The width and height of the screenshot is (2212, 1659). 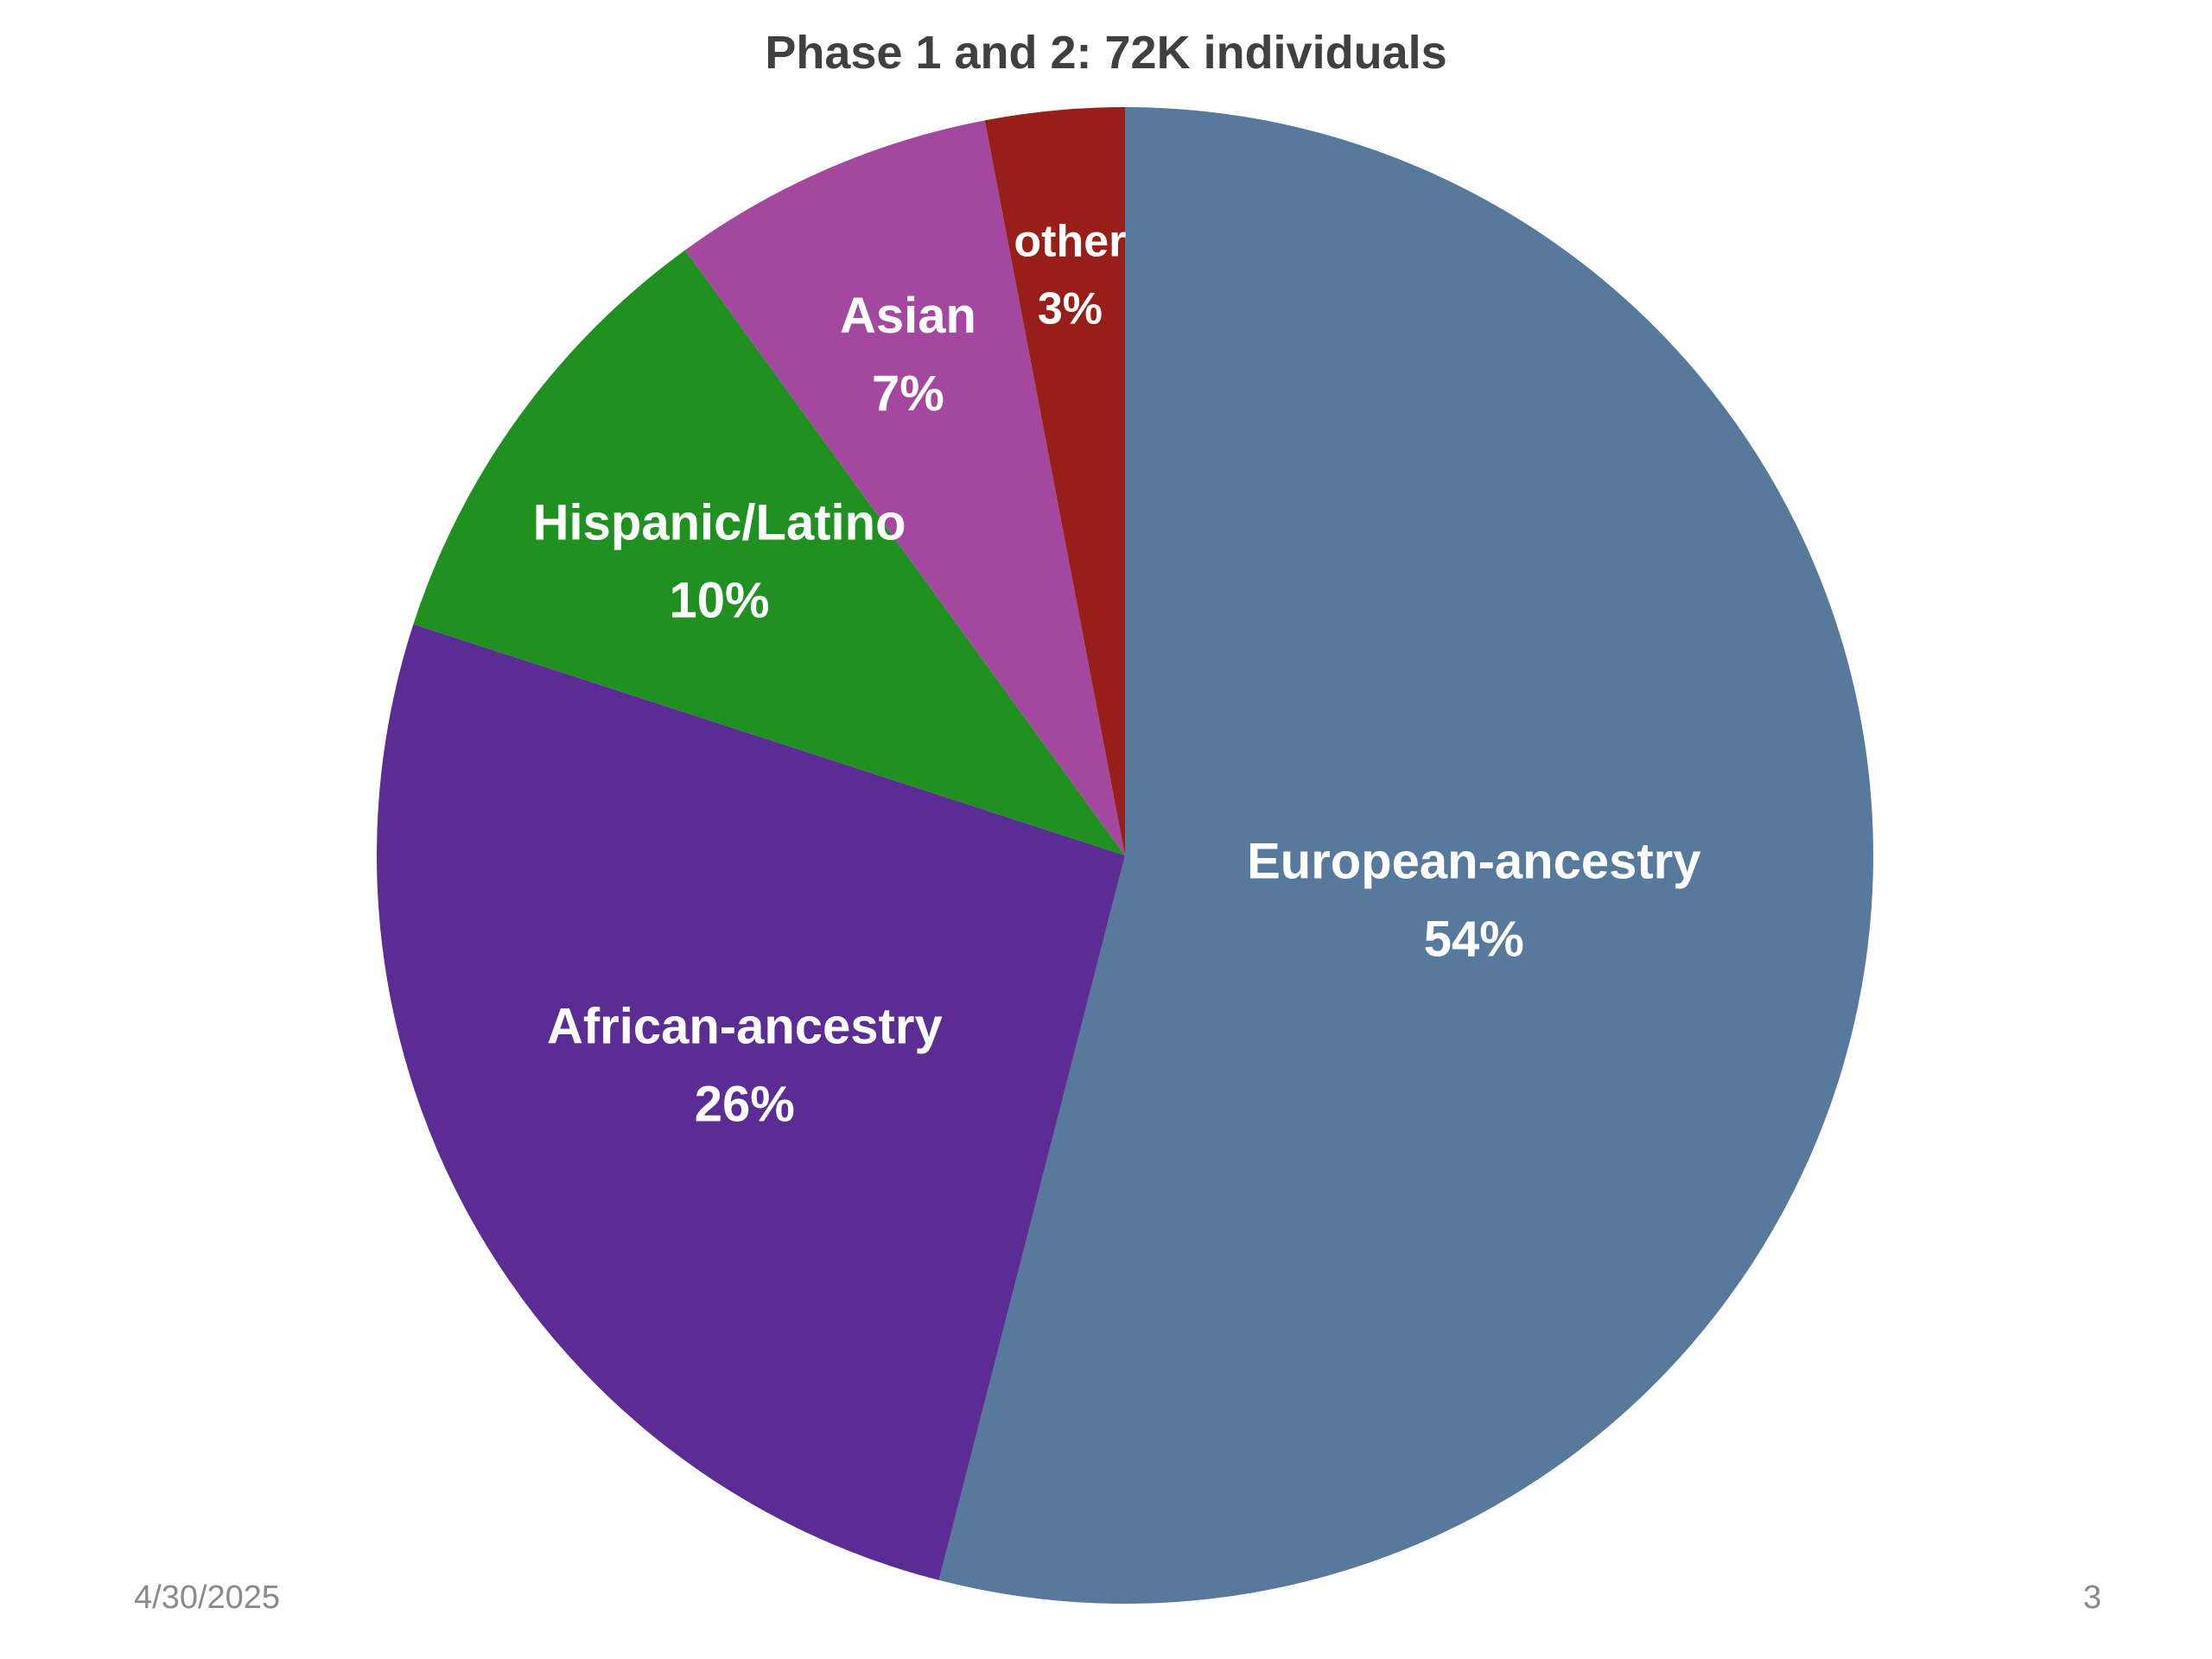 I want to click on slice-label-hispanic-latino: Hispanic/Latino, so click(x=719, y=522).